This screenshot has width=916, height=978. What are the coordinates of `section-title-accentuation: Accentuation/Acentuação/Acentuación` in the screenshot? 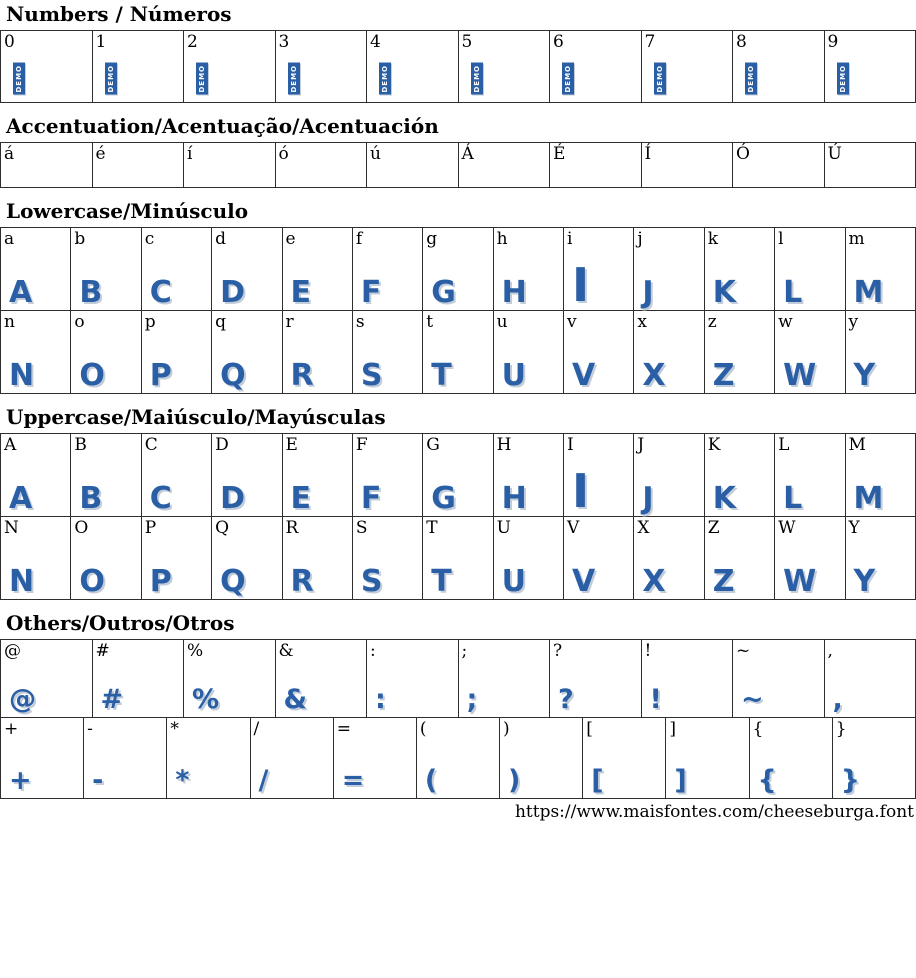 It's located at (222, 126).